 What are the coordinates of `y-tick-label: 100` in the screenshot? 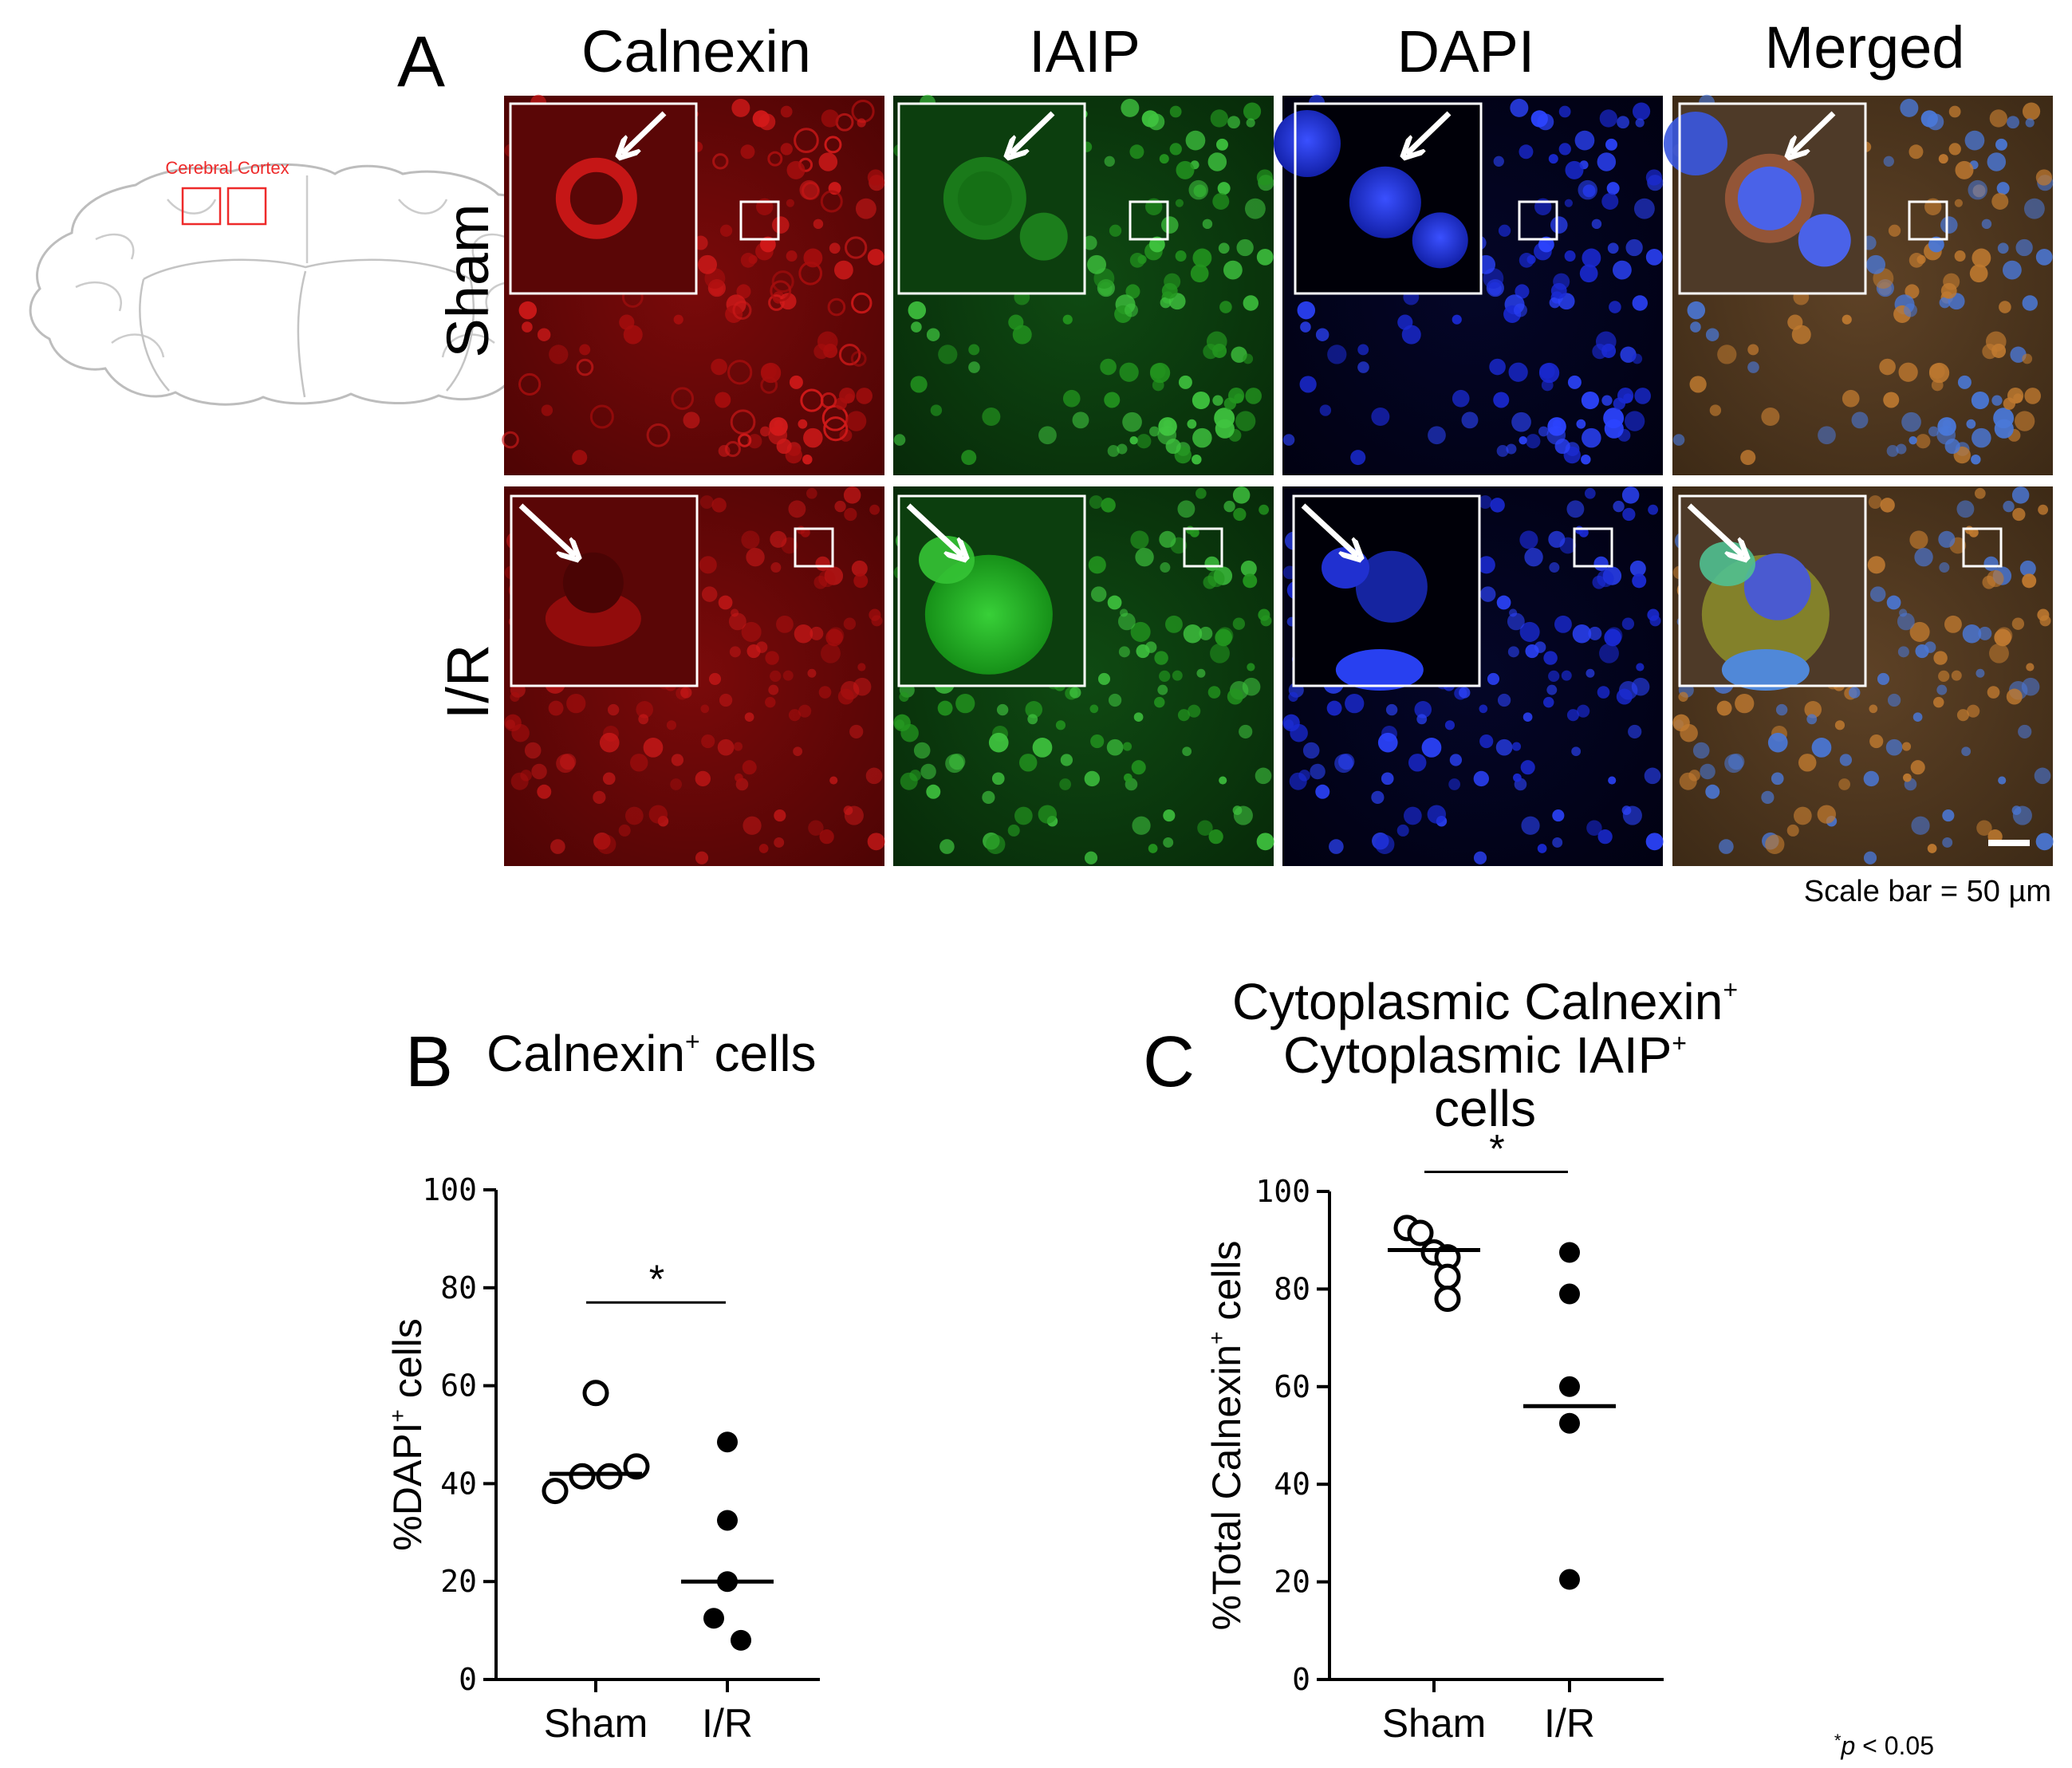 It's located at (449, 1189).